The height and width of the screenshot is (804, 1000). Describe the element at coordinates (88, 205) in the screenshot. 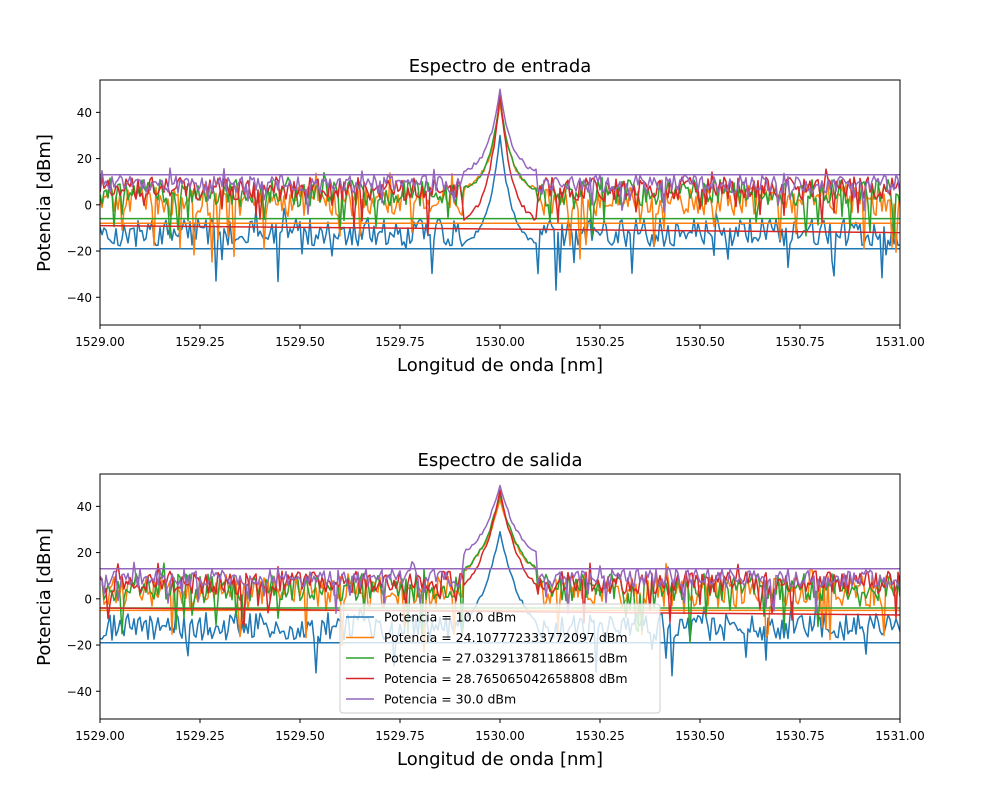

I see `input-spectrum-y-tick-label: 0` at that location.